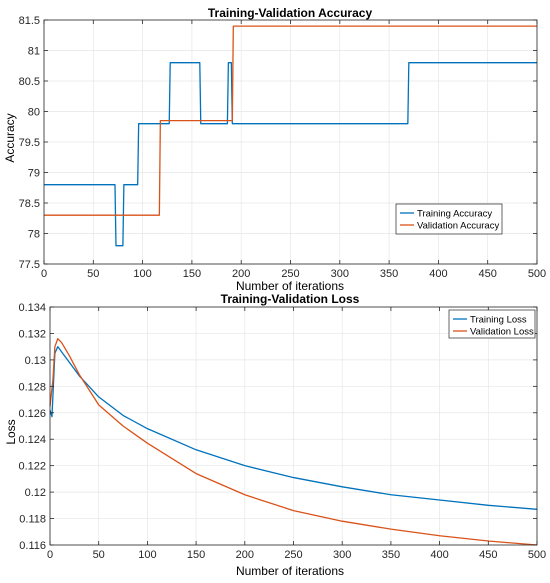 The image size is (550, 583). What do you see at coordinates (192, 274) in the screenshot?
I see `accuracy-x-tick-label: 150` at bounding box center [192, 274].